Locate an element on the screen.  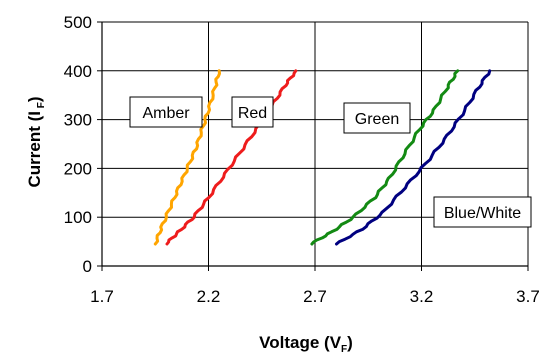
y-tick-label: 100 is located at coordinates (78, 217).